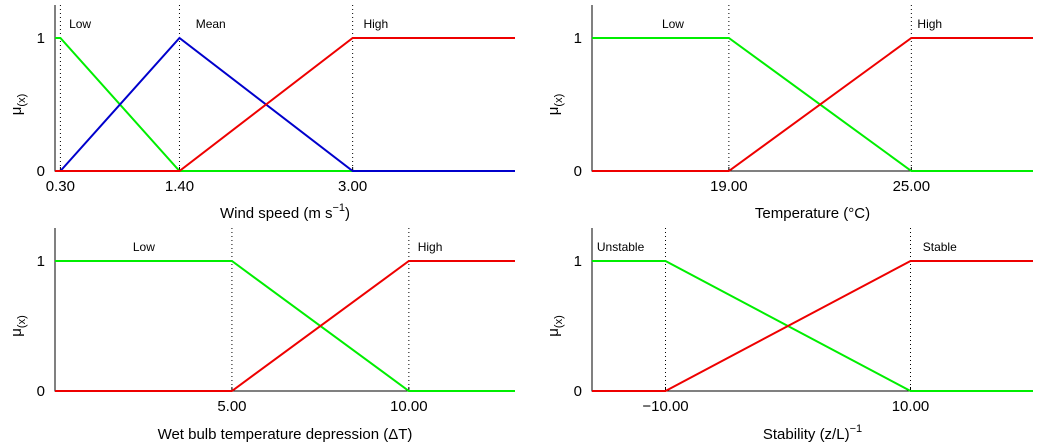 This screenshot has width=1043, height=443. I want to click on x-tick-label: 0.30, so click(60, 186).